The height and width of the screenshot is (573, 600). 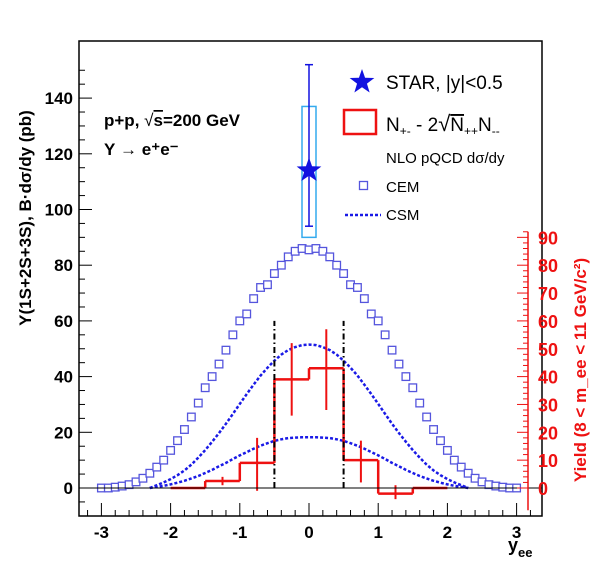 What do you see at coordinates (59, 210) in the screenshot?
I see `y-tick-label: 100` at bounding box center [59, 210].